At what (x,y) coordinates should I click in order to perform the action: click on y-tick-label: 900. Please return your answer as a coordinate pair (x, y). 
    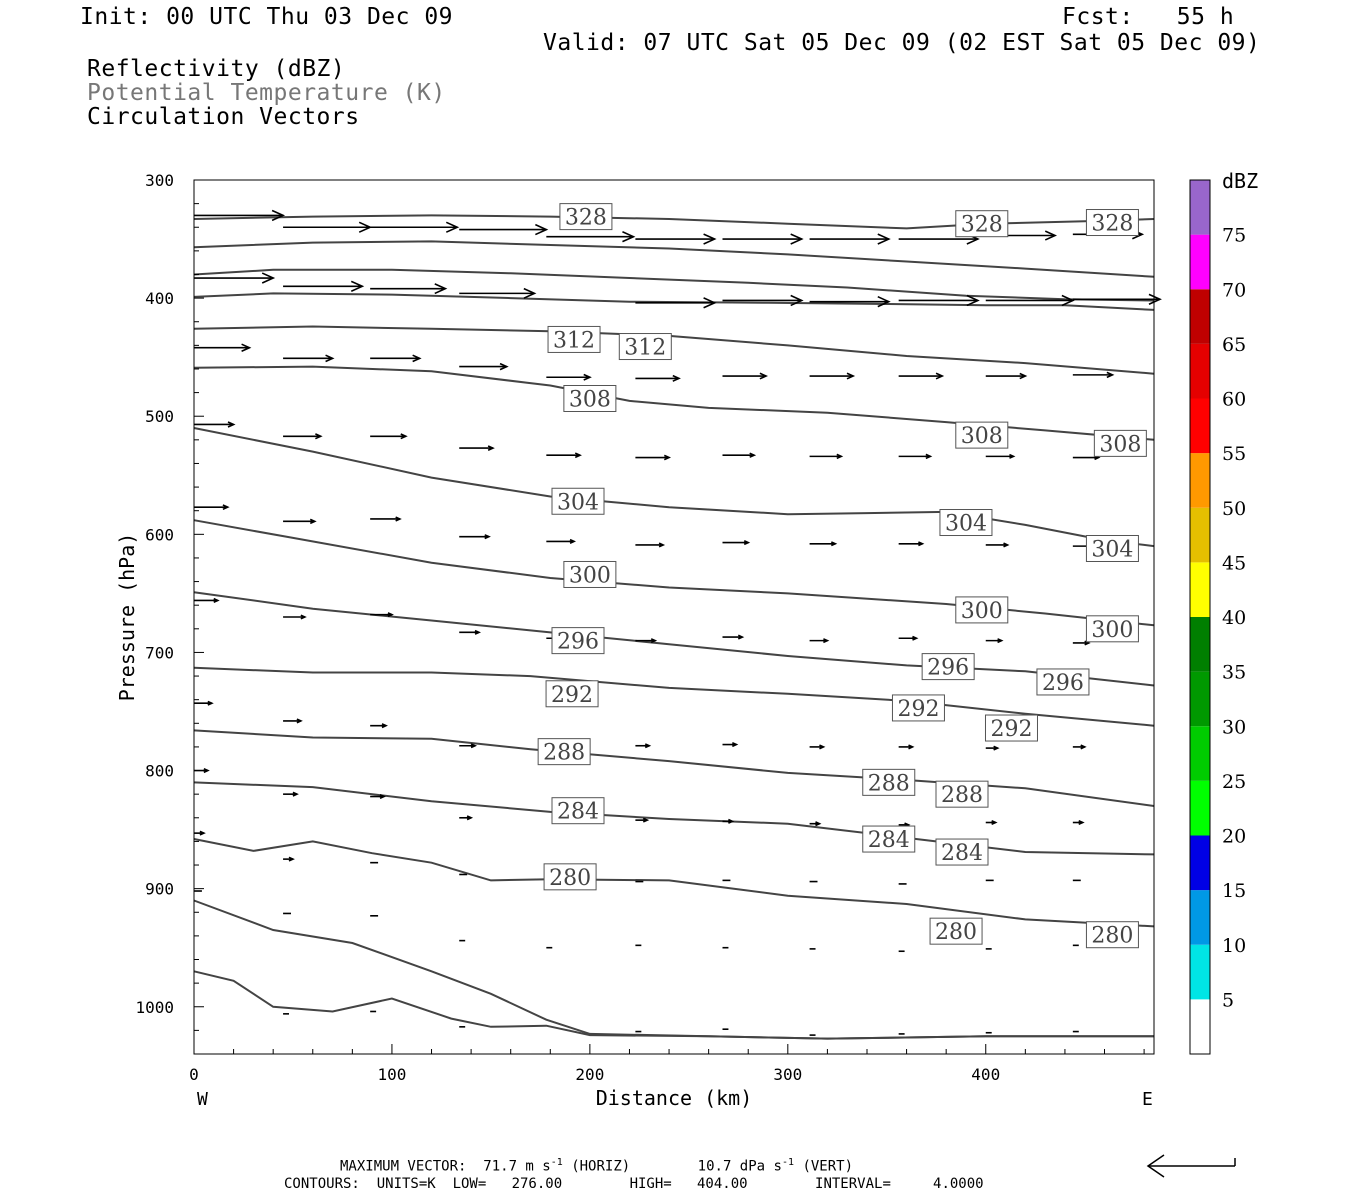
    Looking at the image, I should click on (159, 889).